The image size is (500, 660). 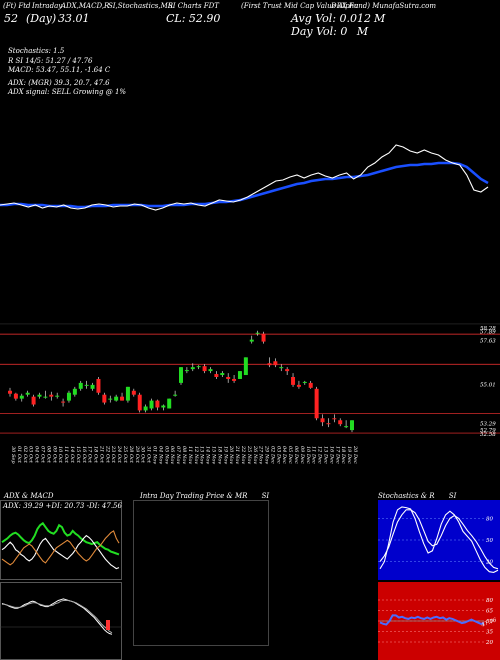 I want to click on adx-line, so click(x=60, y=538).